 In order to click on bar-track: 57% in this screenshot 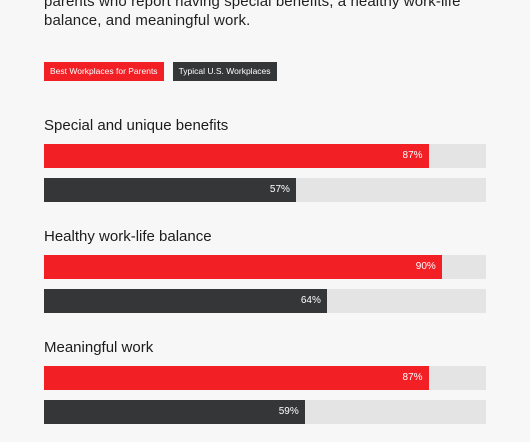, I will do `click(265, 190)`.